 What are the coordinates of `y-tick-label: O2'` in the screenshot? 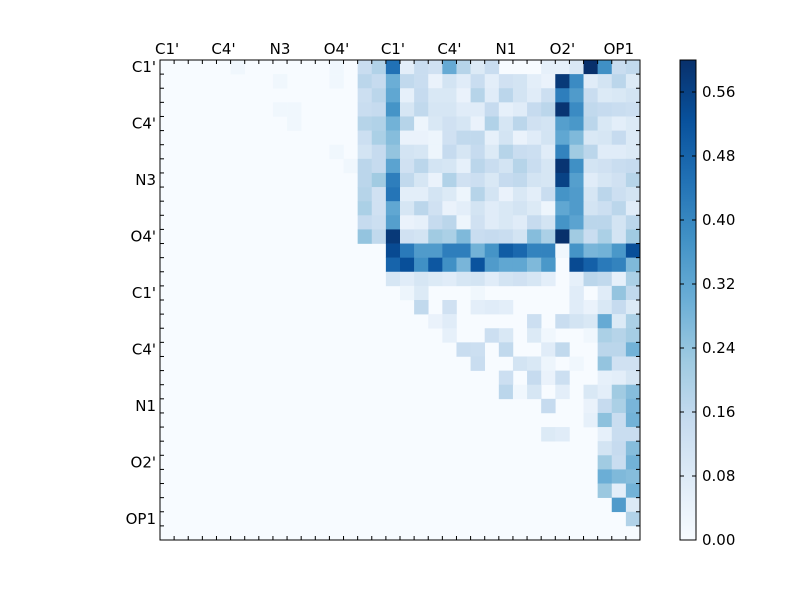 It's located at (143, 462).